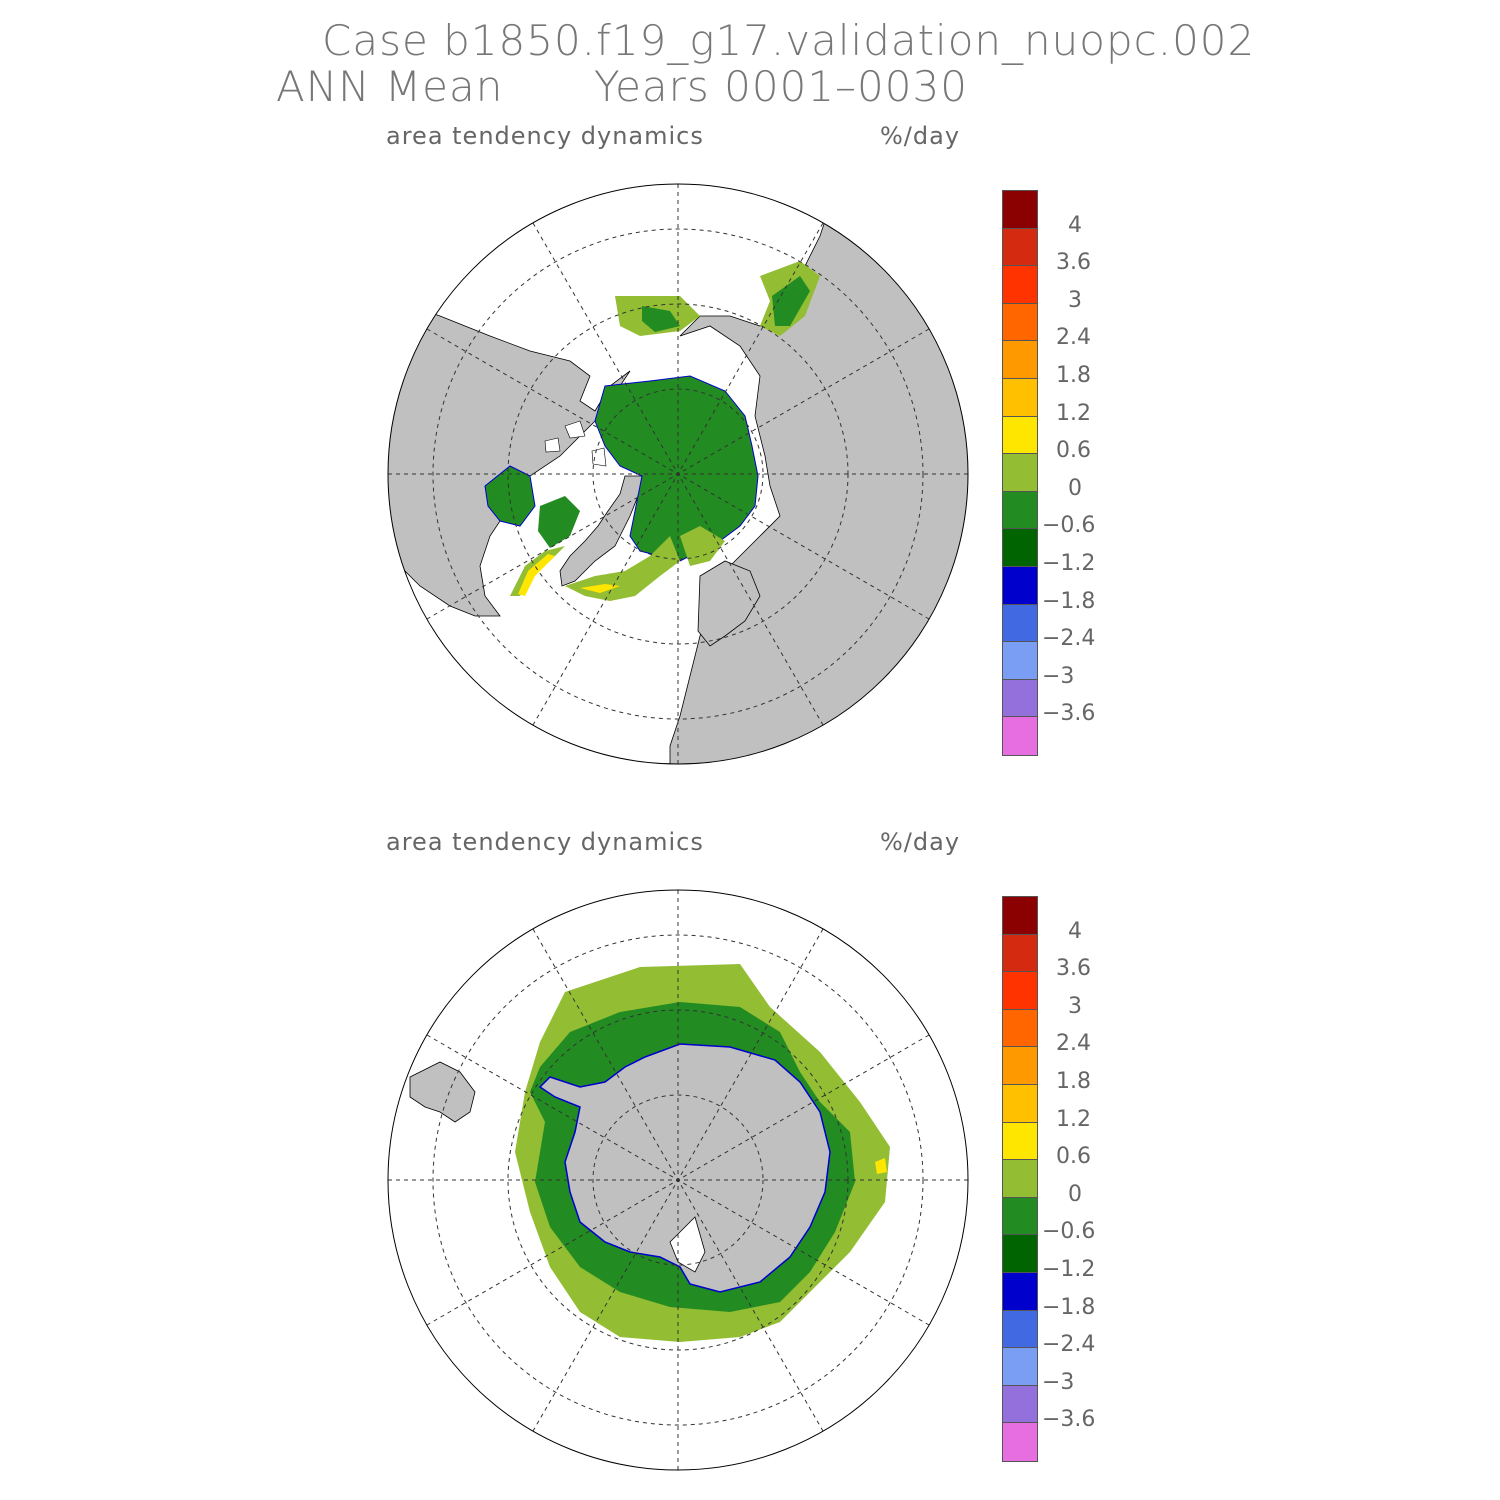  Describe the element at coordinates (601, 531) in the screenshot. I see `greenland-land` at that location.